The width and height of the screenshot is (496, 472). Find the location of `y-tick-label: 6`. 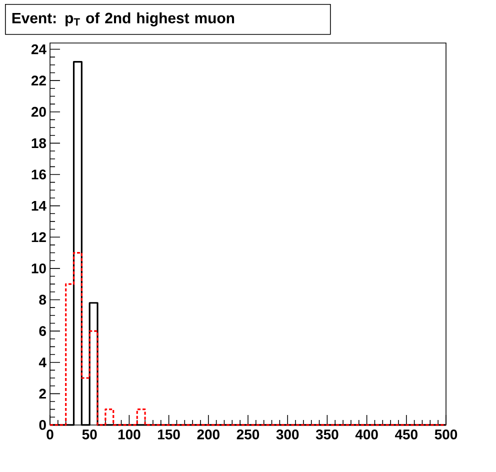

y-tick-label: 6 is located at coordinates (42, 331).